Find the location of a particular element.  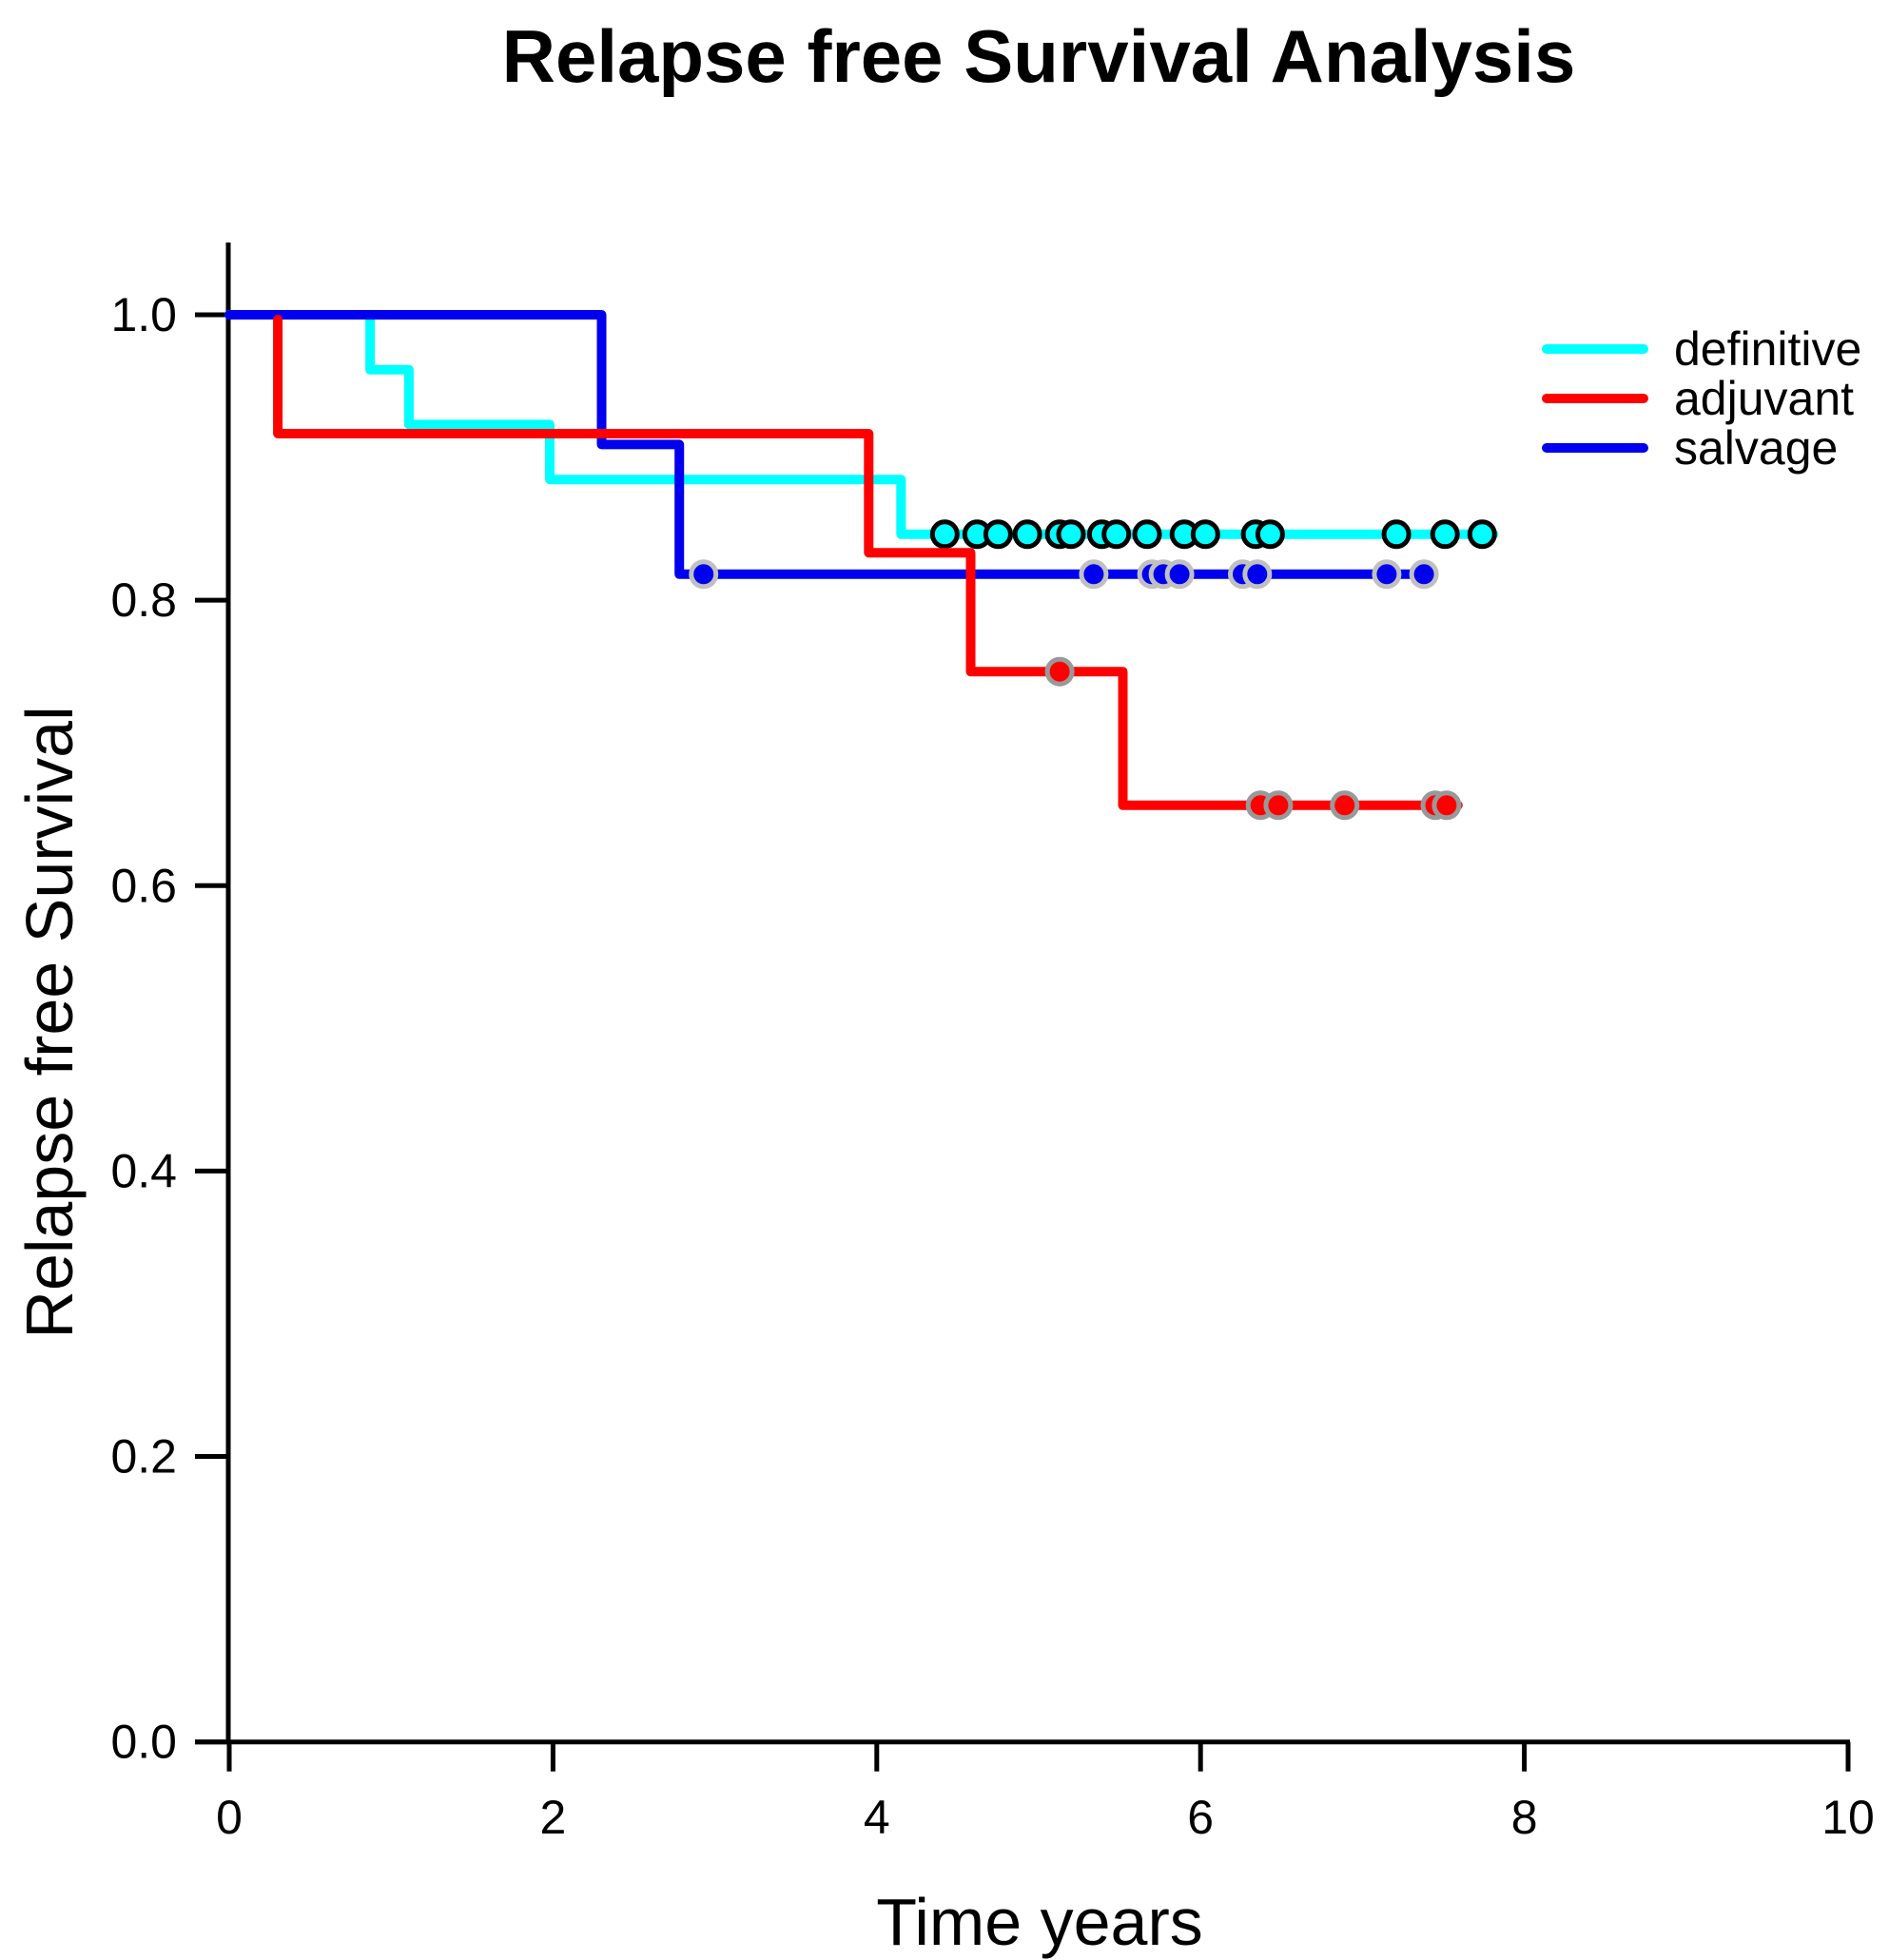

legend-label: definitive is located at coordinates (1768, 349).